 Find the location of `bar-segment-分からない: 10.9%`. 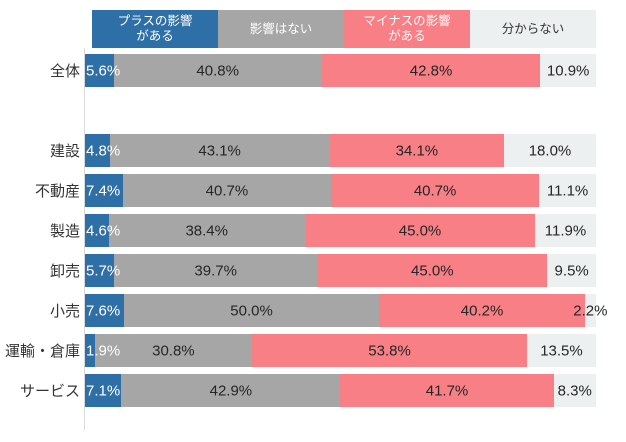

bar-segment-分からない: 10.9% is located at coordinates (568, 70).